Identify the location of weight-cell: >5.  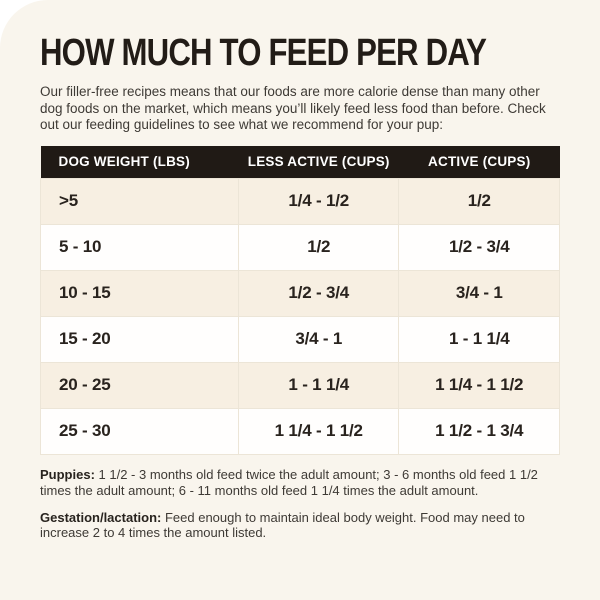
(139, 201).